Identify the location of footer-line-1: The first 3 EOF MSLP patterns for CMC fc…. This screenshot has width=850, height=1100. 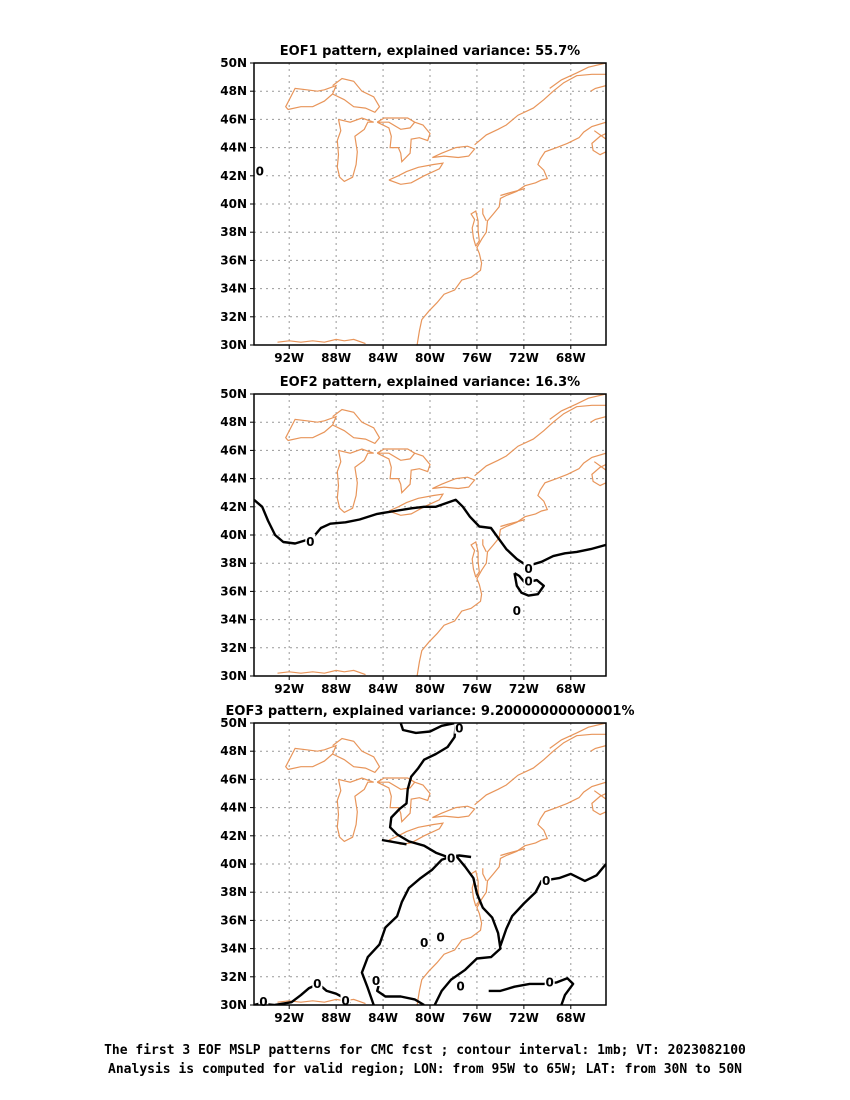
(425, 1050).